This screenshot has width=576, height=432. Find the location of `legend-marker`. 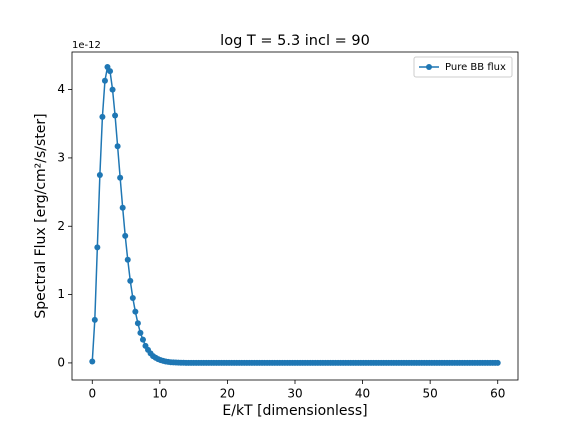

legend-marker is located at coordinates (429, 67).